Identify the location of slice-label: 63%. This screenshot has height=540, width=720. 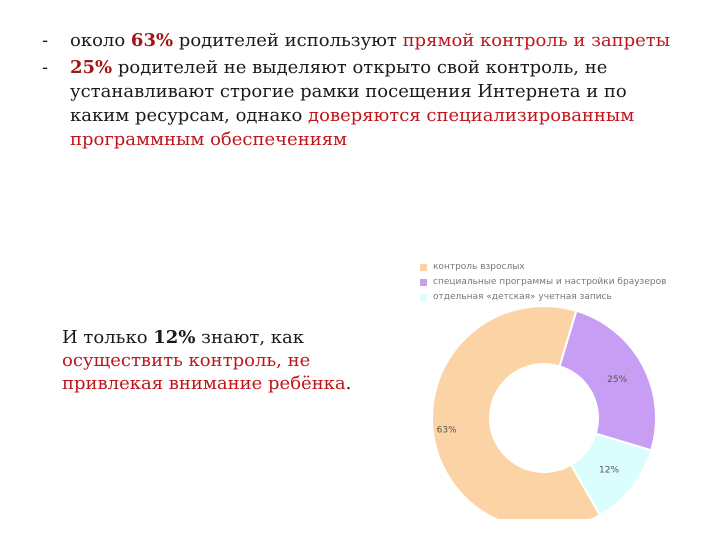
(447, 430).